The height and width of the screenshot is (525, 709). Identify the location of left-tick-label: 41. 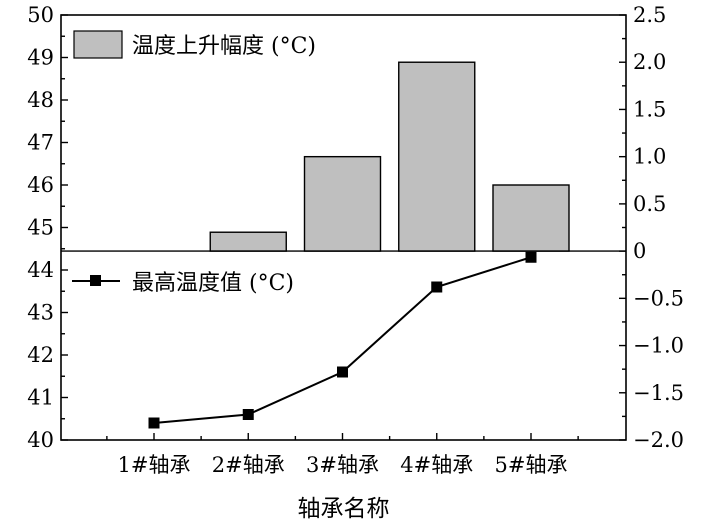
(40, 398).